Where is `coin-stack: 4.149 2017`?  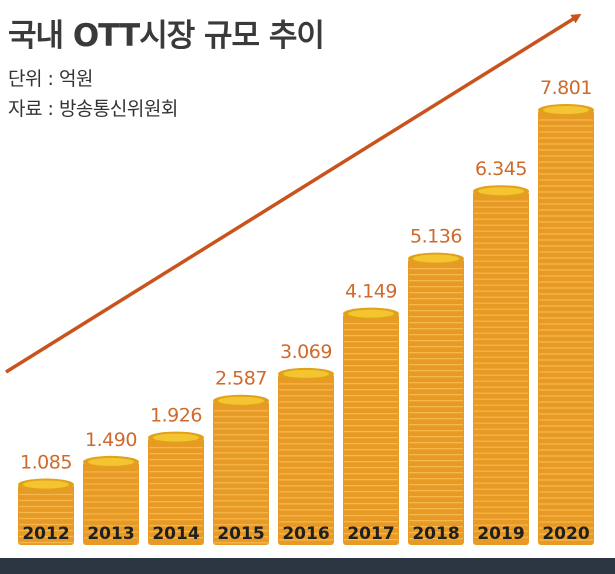
coin-stack: 4.149 2017 is located at coordinates (371, 413).